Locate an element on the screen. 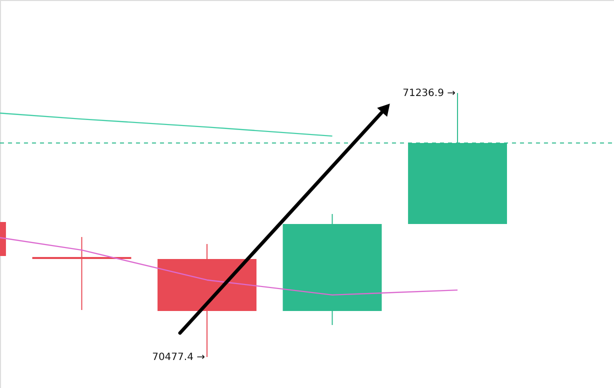  candlestick is located at coordinates (82, 273).